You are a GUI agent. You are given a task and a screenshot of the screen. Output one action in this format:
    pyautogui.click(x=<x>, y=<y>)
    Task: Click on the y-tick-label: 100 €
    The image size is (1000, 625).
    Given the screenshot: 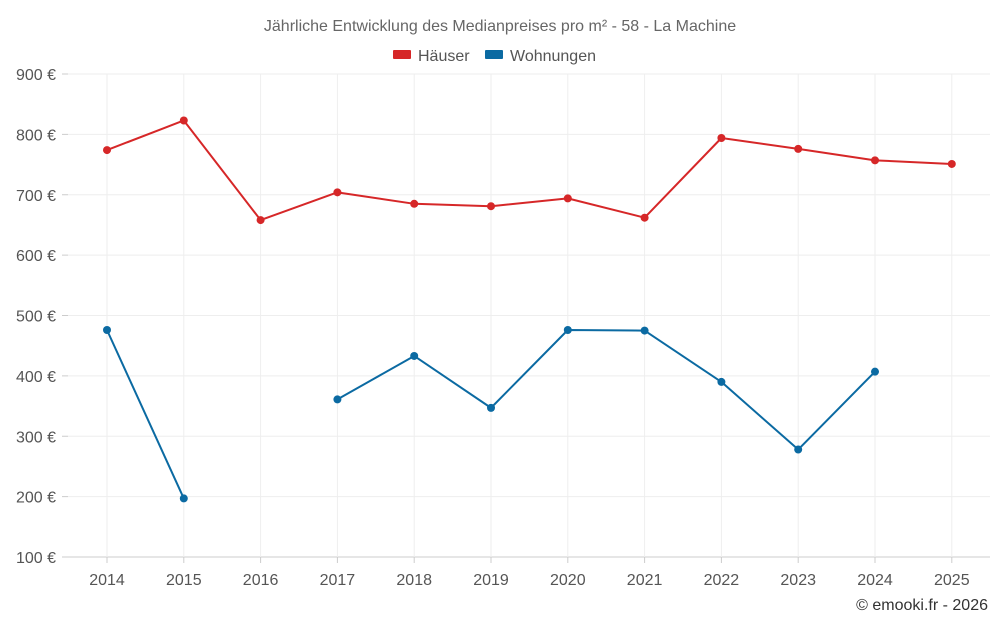 What is the action you would take?
    pyautogui.click(x=36, y=558)
    